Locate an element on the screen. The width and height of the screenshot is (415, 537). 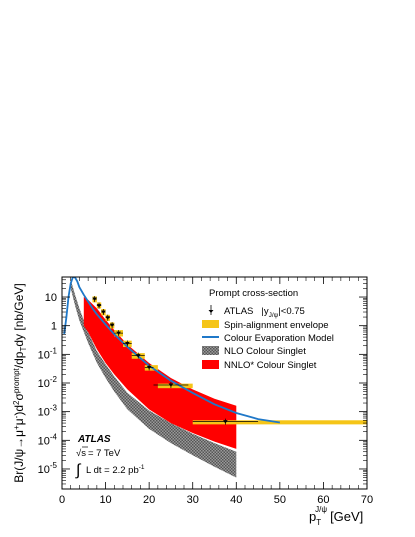
energy-label: √s = 7 TeV is located at coordinates (98, 453).